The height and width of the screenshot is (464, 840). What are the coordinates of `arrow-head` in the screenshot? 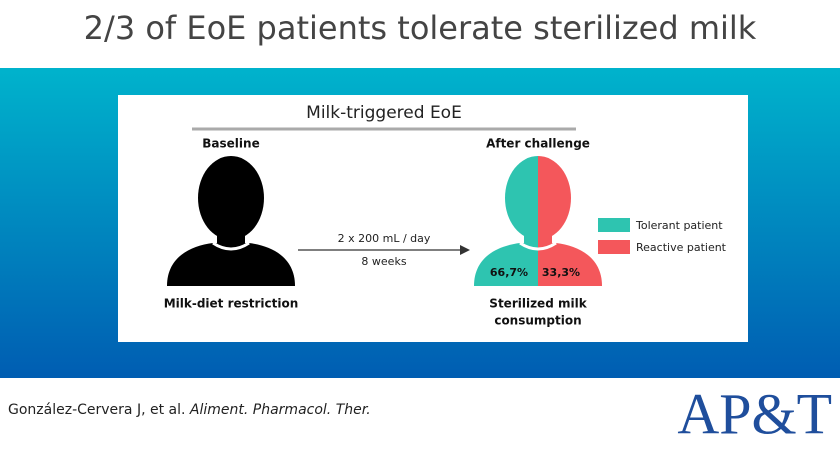 It's located at (465, 250).